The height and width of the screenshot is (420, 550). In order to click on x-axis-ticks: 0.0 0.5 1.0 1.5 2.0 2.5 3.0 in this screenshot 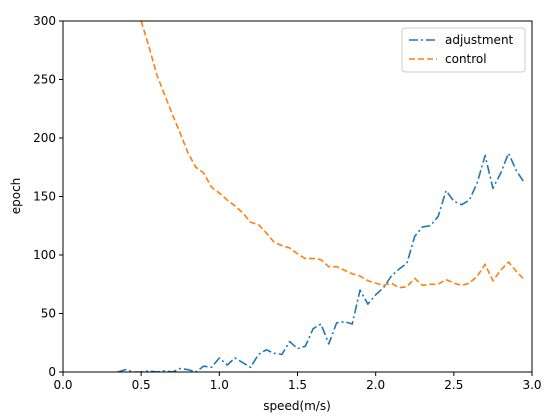, I will do `click(297, 382)`.